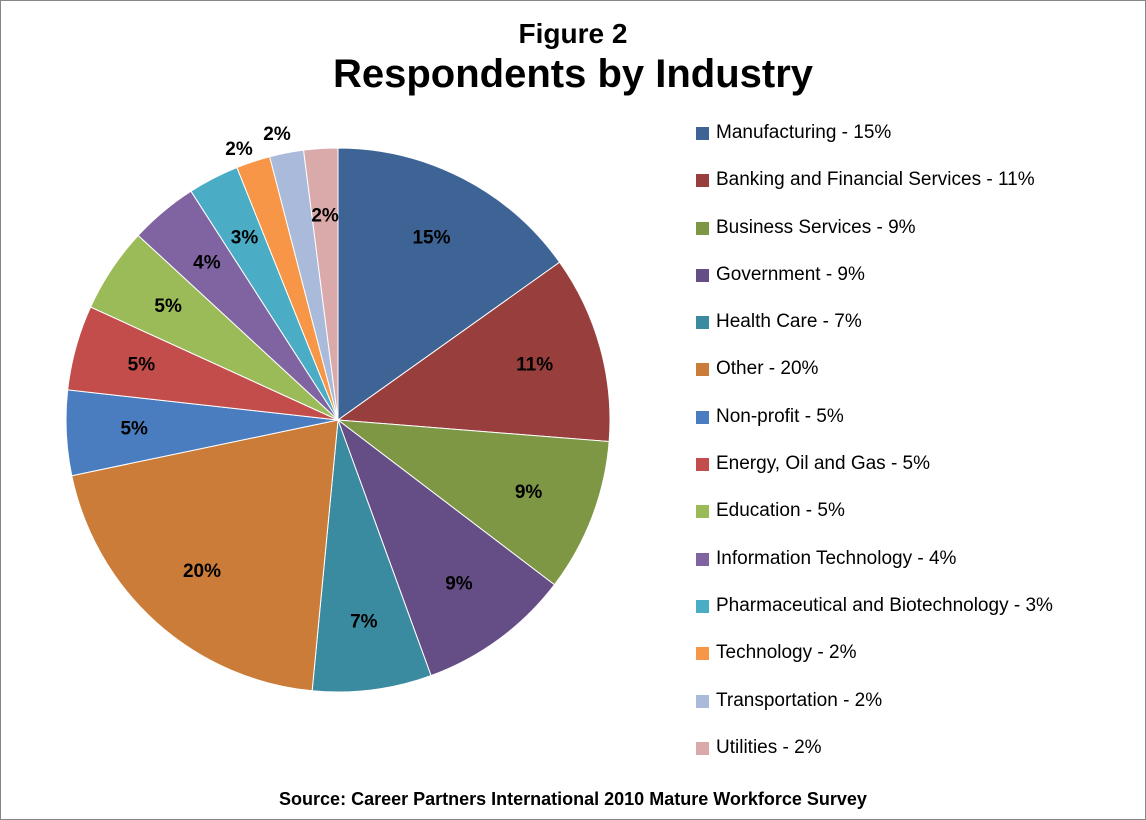 This screenshot has height=820, width=1146. What do you see at coordinates (780, 416) in the screenshot?
I see `legend-label: Non-profit - 5%` at bounding box center [780, 416].